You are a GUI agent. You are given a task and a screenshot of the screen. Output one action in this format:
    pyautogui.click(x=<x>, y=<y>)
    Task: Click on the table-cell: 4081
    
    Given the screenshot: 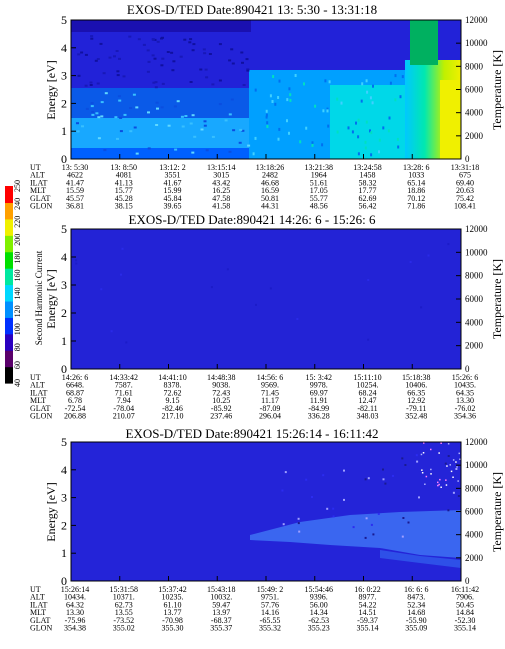 What is the action you would take?
    pyautogui.click(x=124, y=175)
    